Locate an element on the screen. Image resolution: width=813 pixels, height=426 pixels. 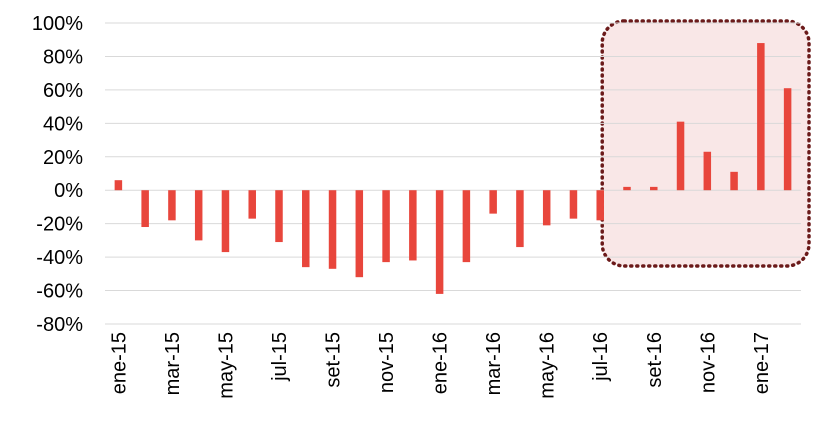
y-tick-label: 20% is located at coordinates (63, 158).